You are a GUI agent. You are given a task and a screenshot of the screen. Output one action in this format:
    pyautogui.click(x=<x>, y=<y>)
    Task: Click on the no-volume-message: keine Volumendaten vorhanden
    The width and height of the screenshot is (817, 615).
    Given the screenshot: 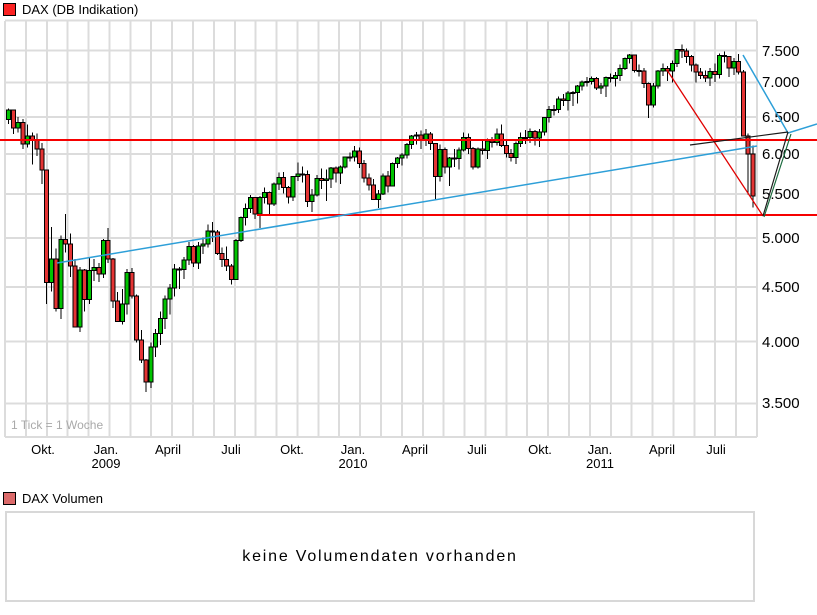 What is the action you would take?
    pyautogui.click(x=380, y=556)
    